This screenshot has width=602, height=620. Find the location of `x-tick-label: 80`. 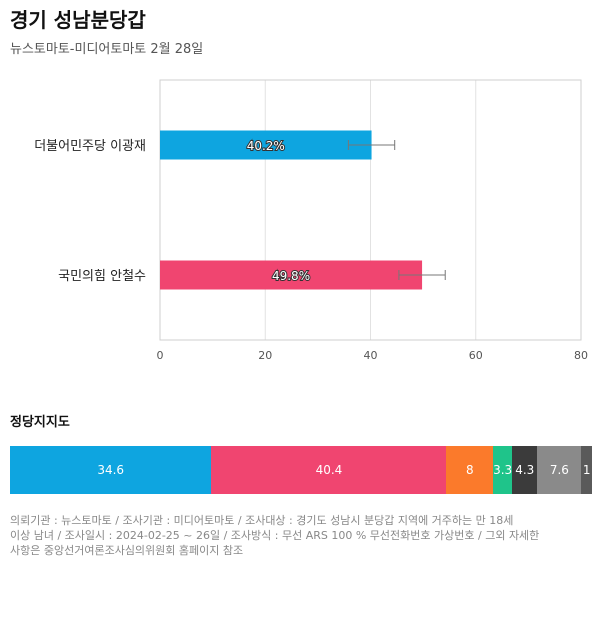

x-tick-label: 80 is located at coordinates (581, 355).